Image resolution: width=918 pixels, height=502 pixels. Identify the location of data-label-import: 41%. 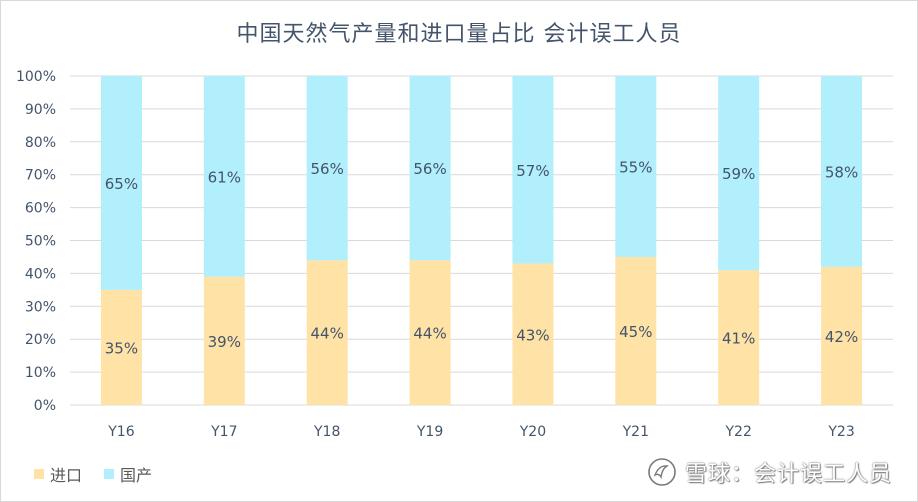
(738, 339).